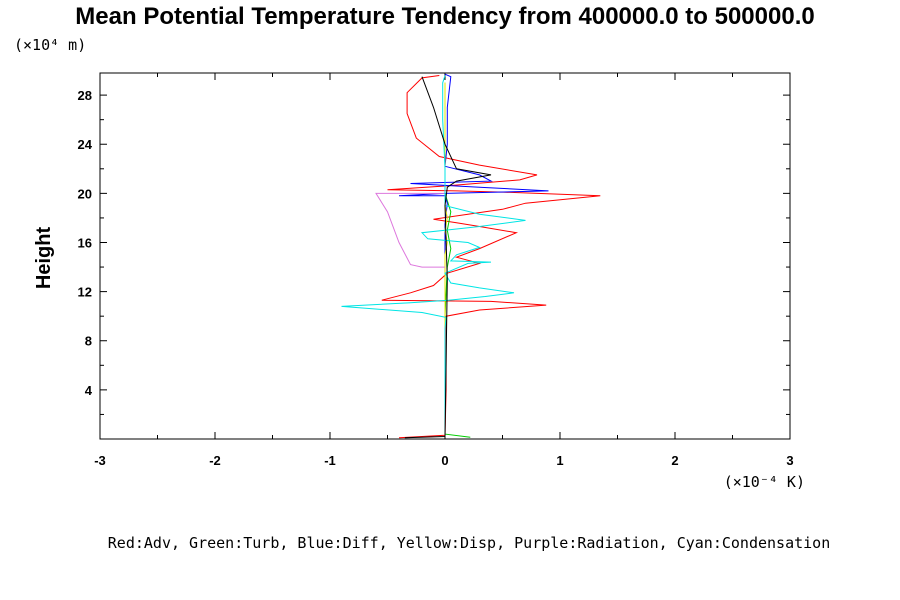 This screenshot has height=600, width=900. What do you see at coordinates (85, 292) in the screenshot?
I see `y-tick-label: 12` at bounding box center [85, 292].